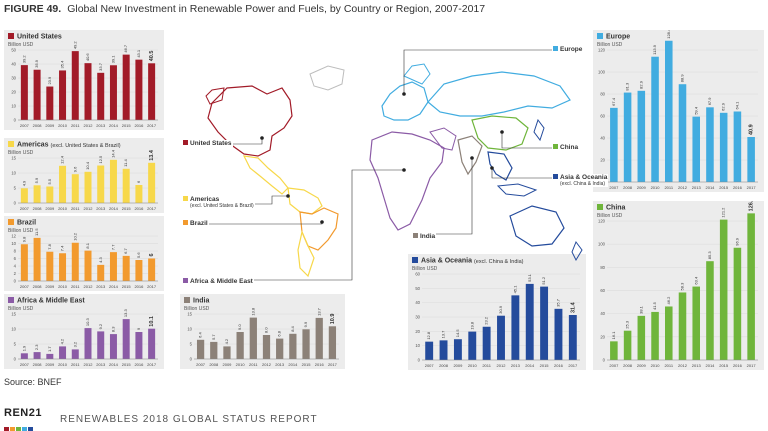 The width and height of the screenshot is (768, 431). I want to click on bar-value-label: 49.2, so click(74, 45).